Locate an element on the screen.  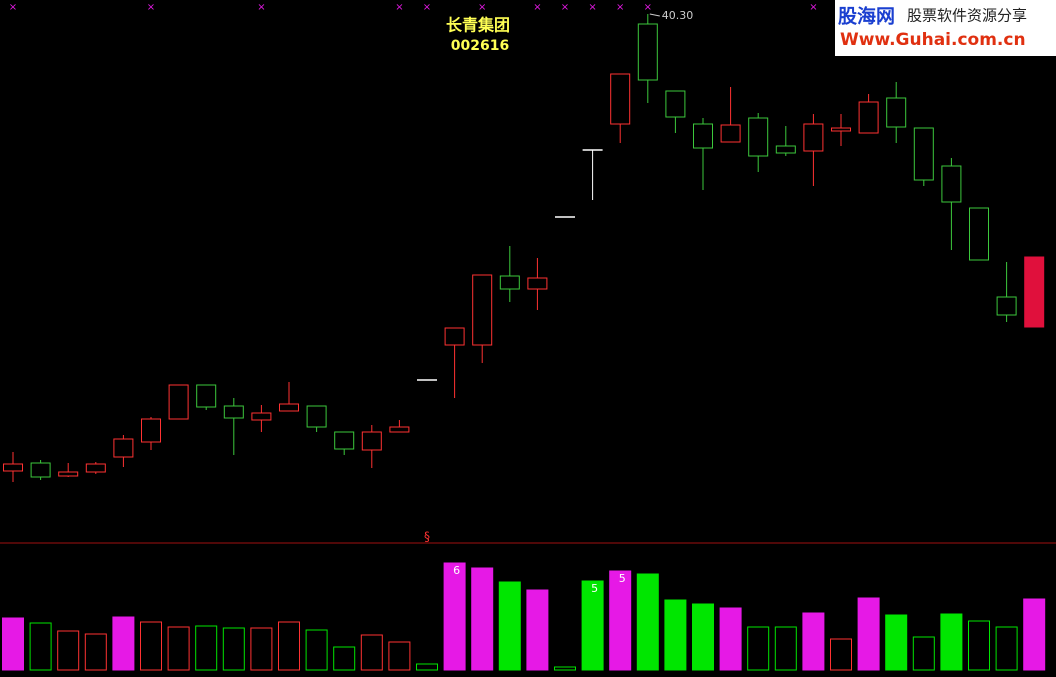
peak-label: 40.30 is located at coordinates (678, 15).